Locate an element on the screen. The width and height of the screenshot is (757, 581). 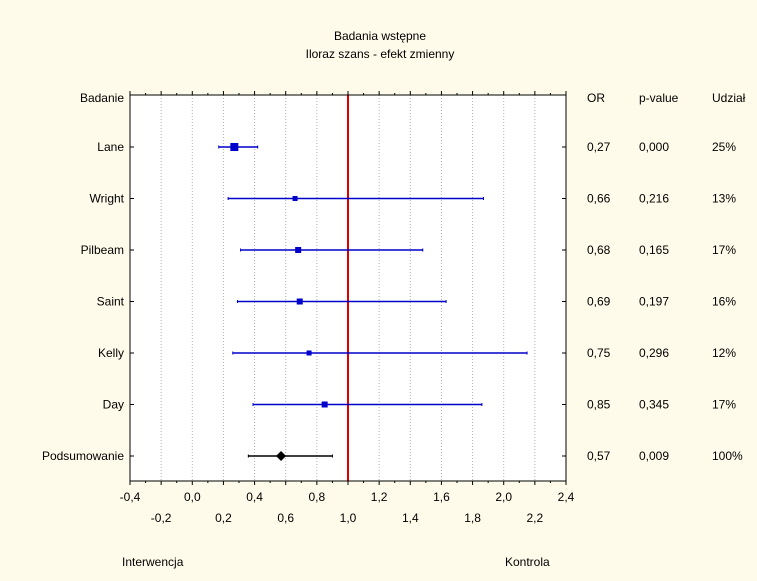
tick-label-upper: -0,4 is located at coordinates (130, 497).